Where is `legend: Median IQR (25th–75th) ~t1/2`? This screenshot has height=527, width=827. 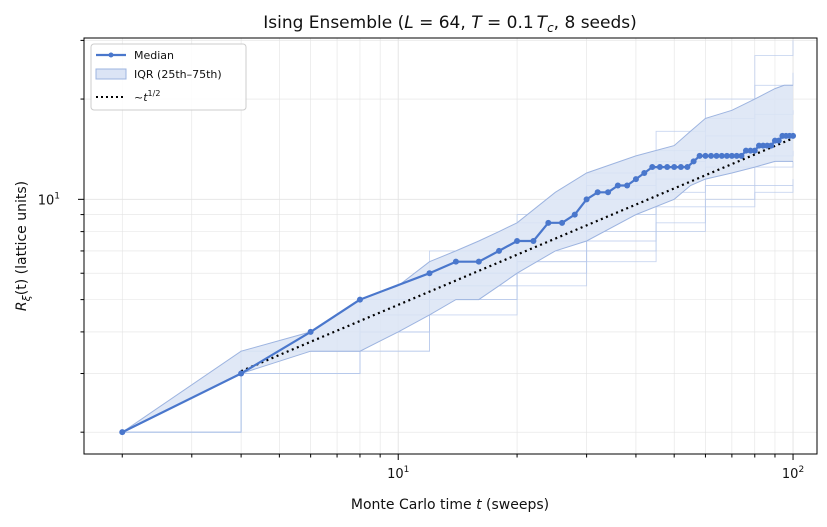 legend: Median IQR (25th–75th) ~t1/2 is located at coordinates (168, 77).